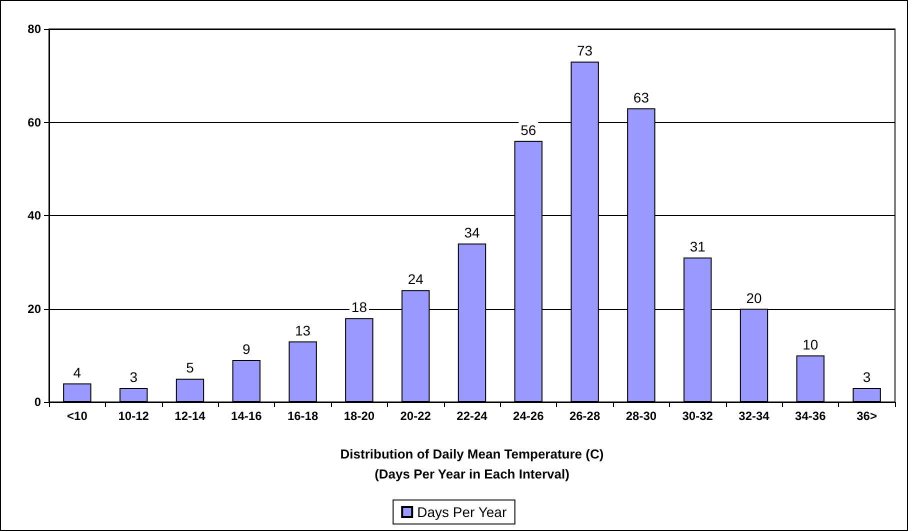 This screenshot has width=908, height=531. I want to click on x-tick-label: <10, so click(77, 416).